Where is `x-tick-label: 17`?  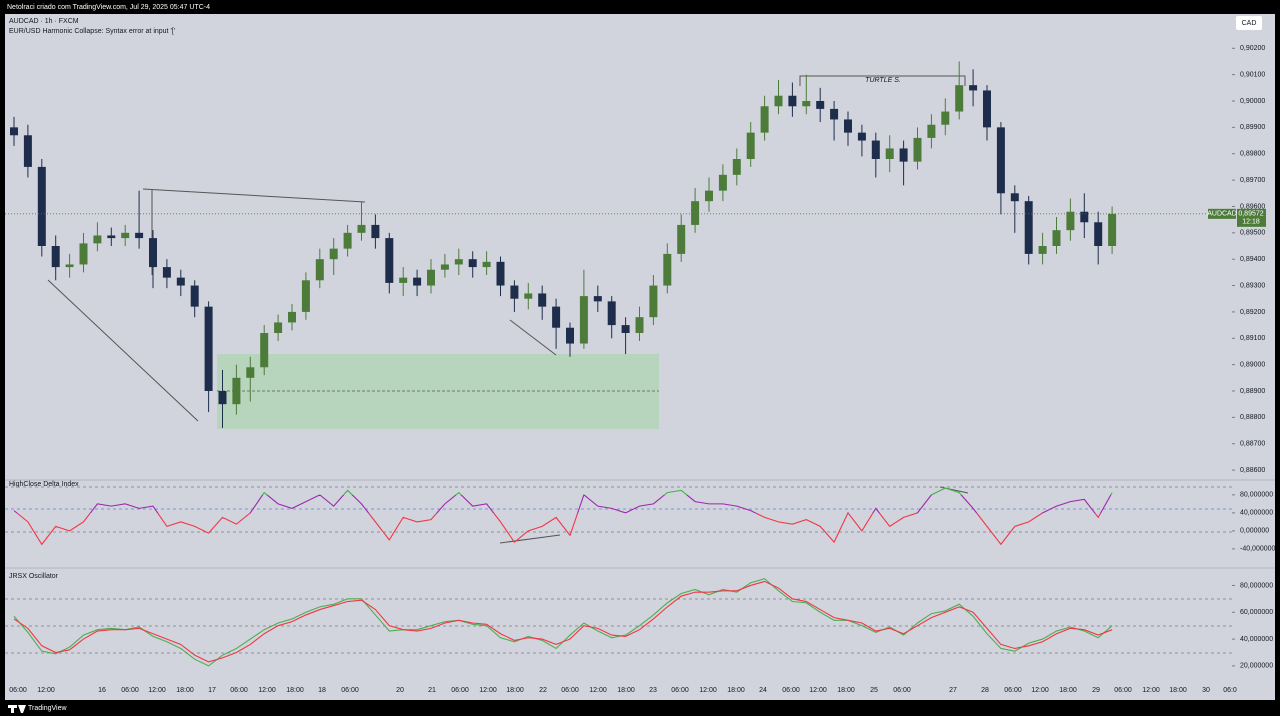
x-tick-label: 17 is located at coordinates (212, 690).